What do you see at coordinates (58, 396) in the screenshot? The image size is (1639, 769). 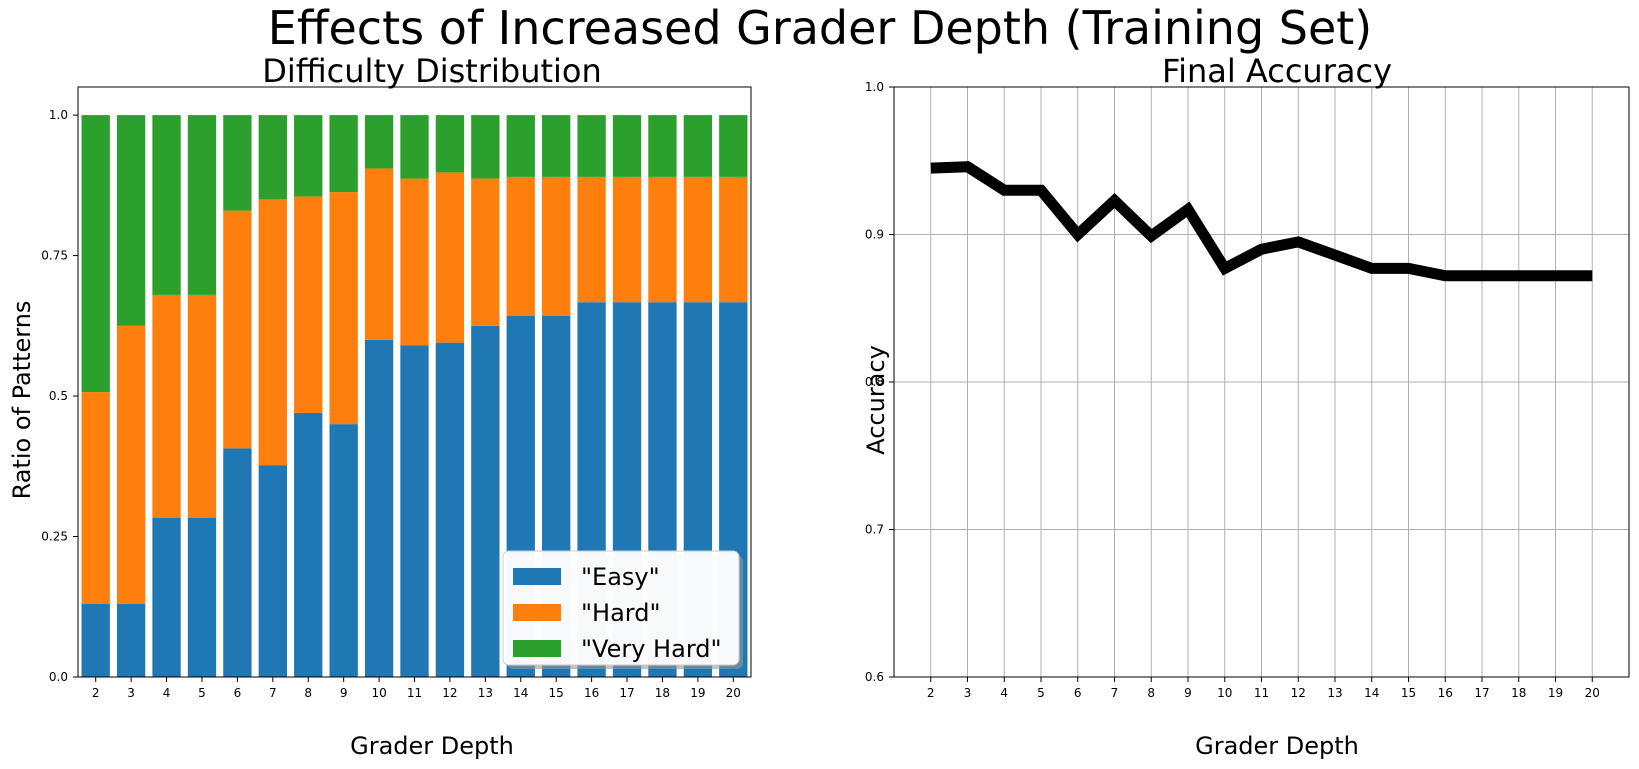 I see `y-tick-label: 0.5` at bounding box center [58, 396].